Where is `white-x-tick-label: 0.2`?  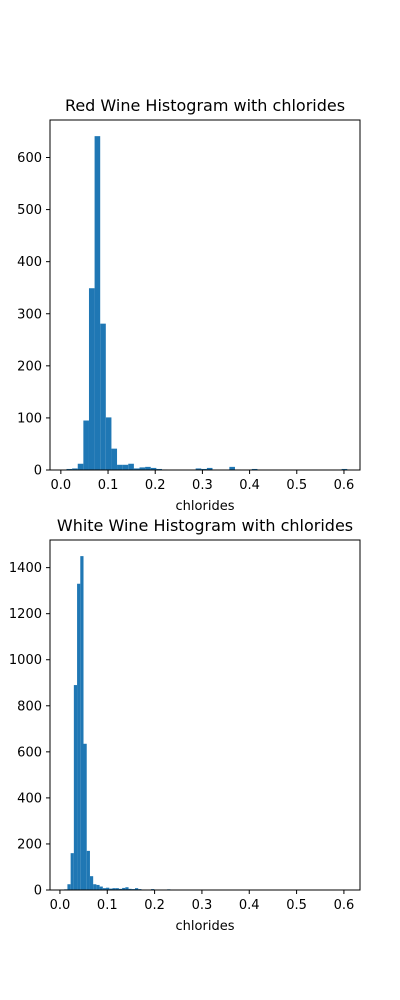
white-x-tick-label: 0.2 is located at coordinates (154, 905).